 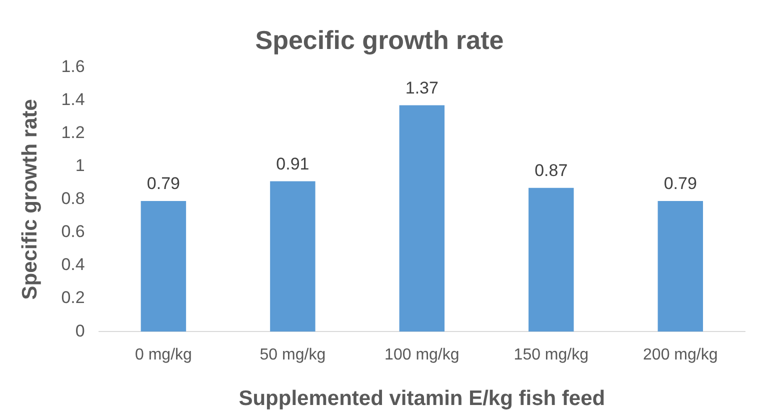 What do you see at coordinates (422, 398) in the screenshot?
I see `x-axis-title: Supplemented vitamin E/kg fish feed` at bounding box center [422, 398].